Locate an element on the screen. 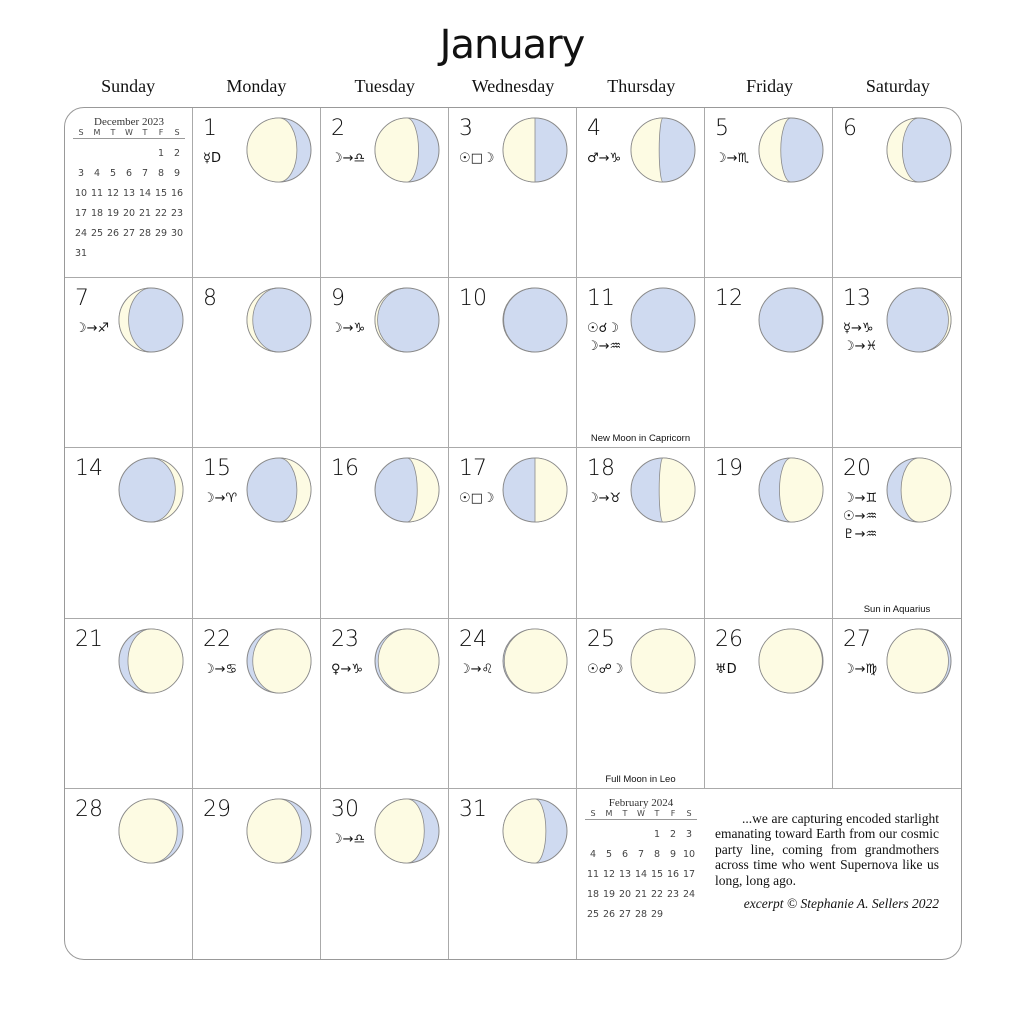 This screenshot has height=1024, width=1024. day-number: 27 is located at coordinates (857, 639).